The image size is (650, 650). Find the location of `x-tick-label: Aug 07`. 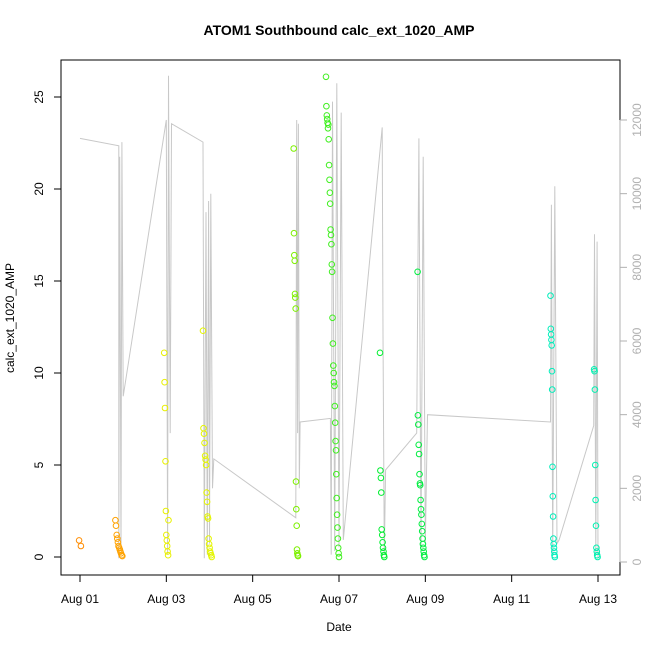

x-tick-label: Aug 07 is located at coordinates (339, 599).